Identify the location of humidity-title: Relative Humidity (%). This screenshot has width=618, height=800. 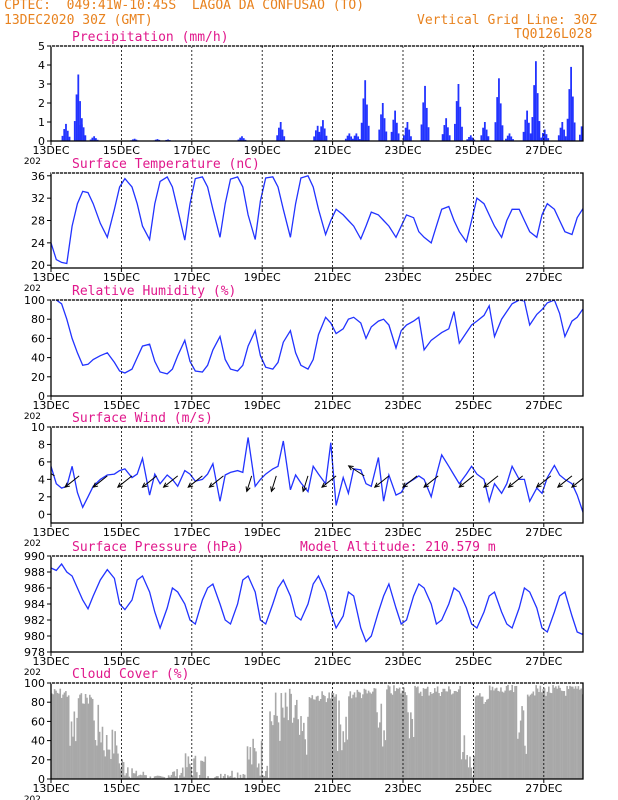
(154, 291).